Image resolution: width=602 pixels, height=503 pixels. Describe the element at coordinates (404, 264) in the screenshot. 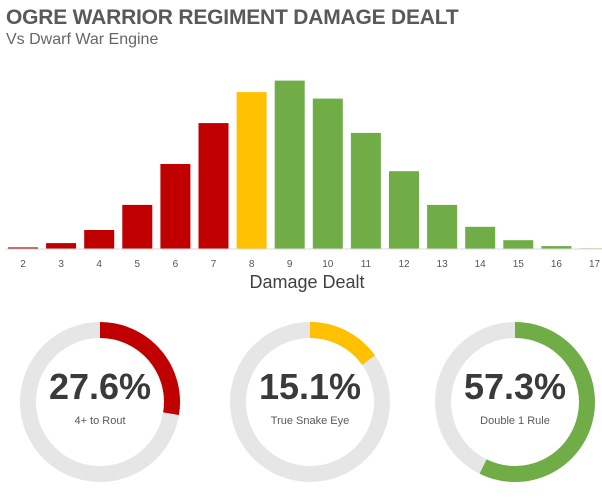

I see `x-tick-label-12: 12` at that location.